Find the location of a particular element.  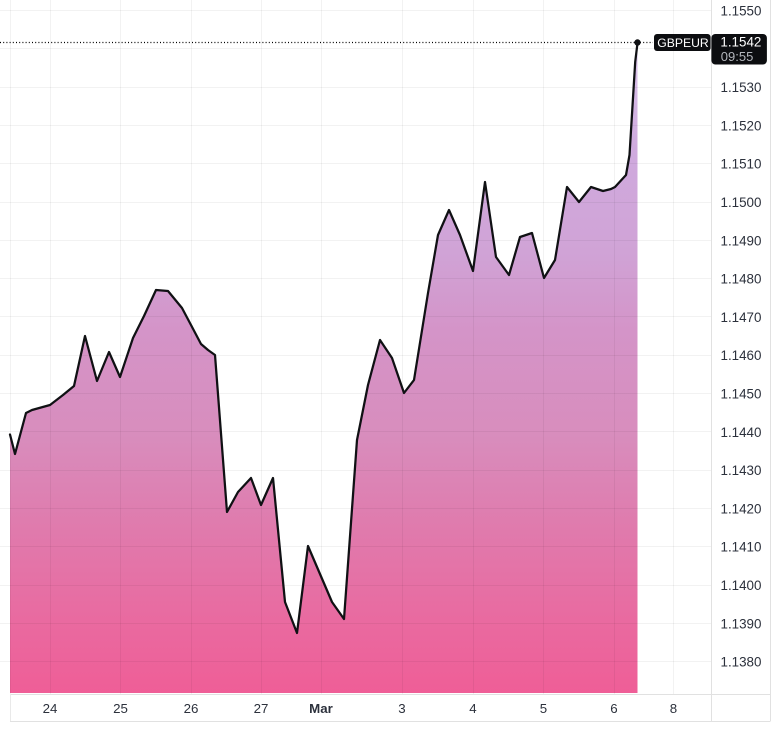

svg-text: 5 is located at coordinates (543, 708).